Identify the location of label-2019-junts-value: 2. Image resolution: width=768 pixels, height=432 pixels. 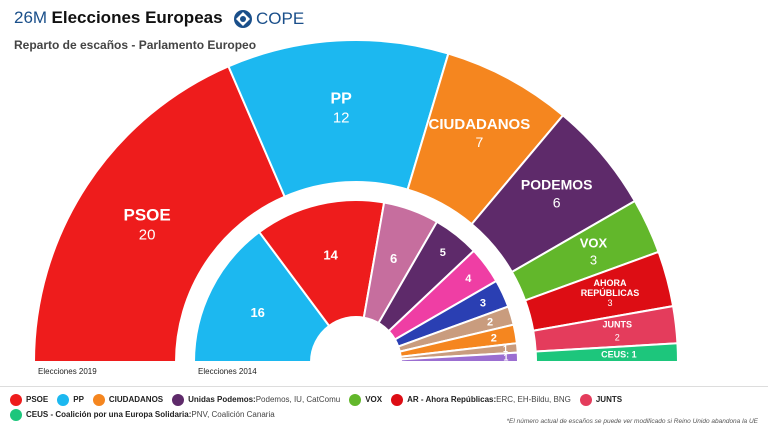
(617, 337).